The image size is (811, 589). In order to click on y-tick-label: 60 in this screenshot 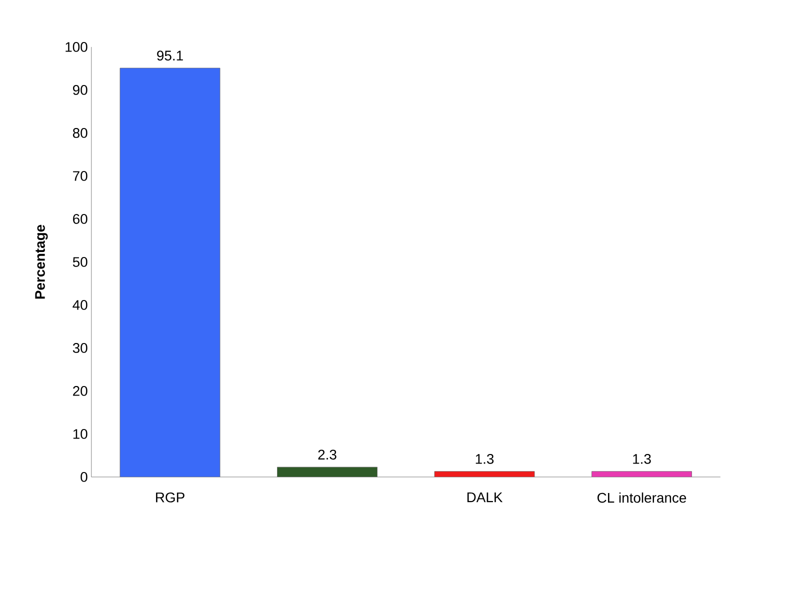, I will do `click(80, 219)`.